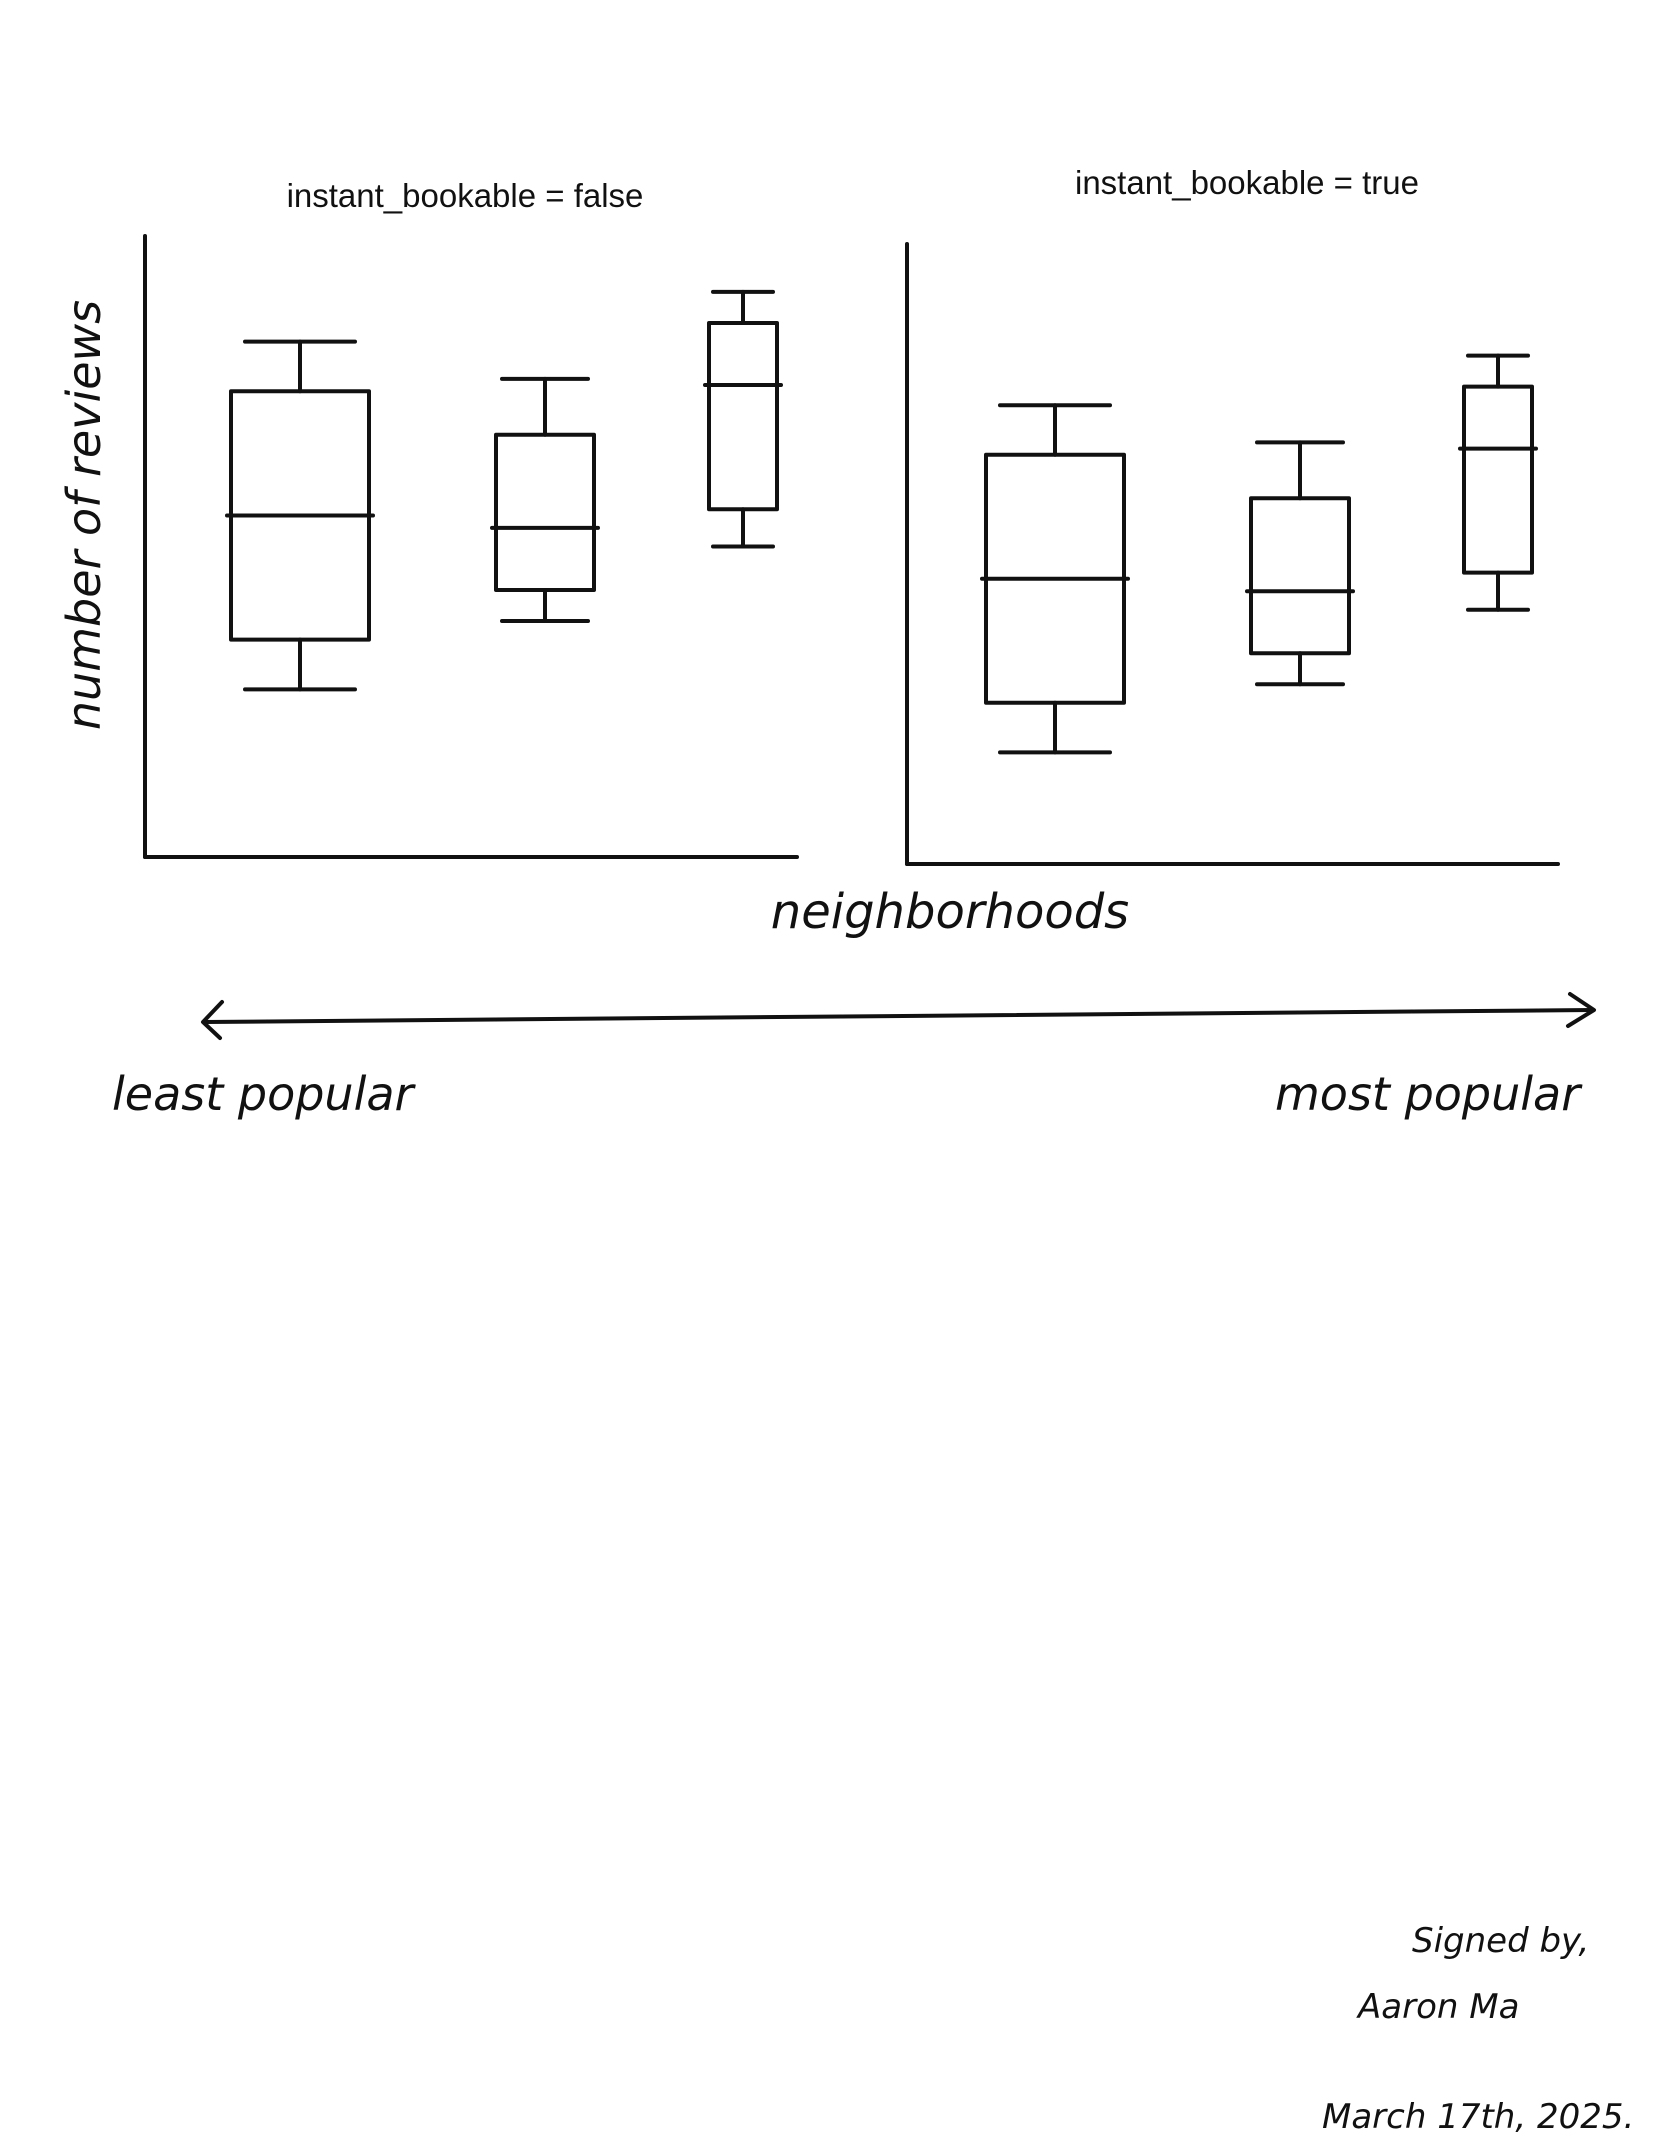 The height and width of the screenshot is (2154, 1668). I want to click on axes-panel-true, so click(1232, 554).